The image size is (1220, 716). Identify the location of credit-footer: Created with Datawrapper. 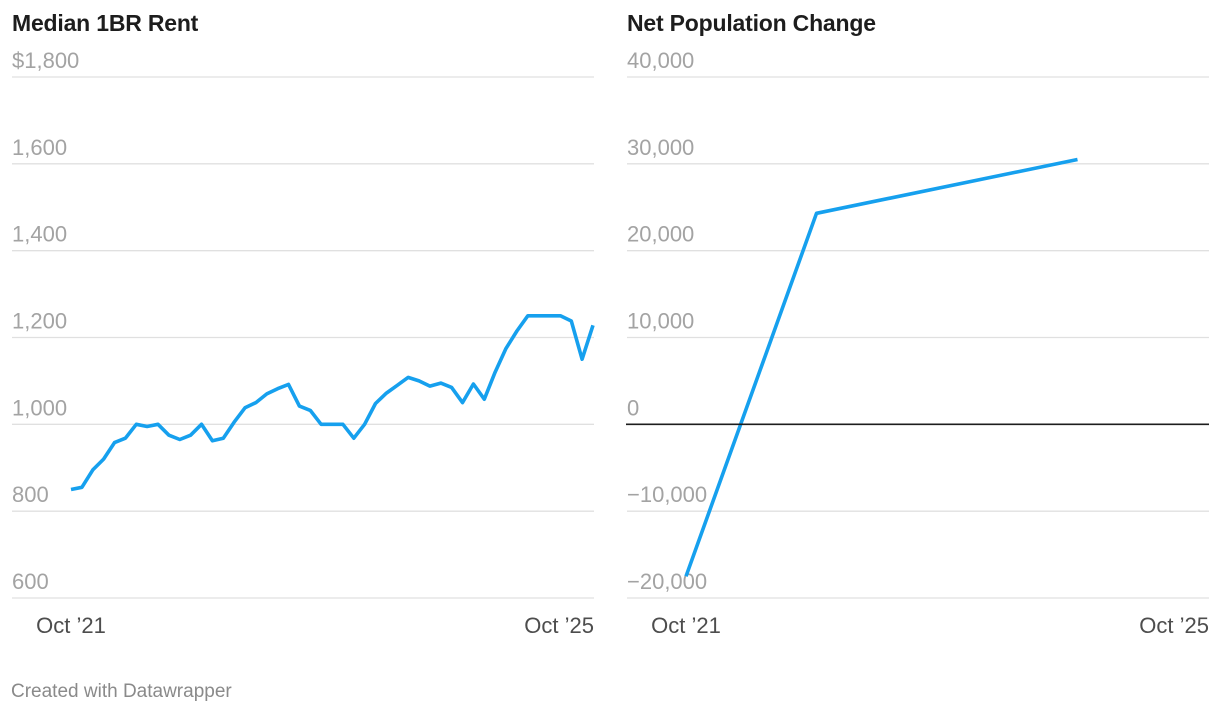
(121, 691).